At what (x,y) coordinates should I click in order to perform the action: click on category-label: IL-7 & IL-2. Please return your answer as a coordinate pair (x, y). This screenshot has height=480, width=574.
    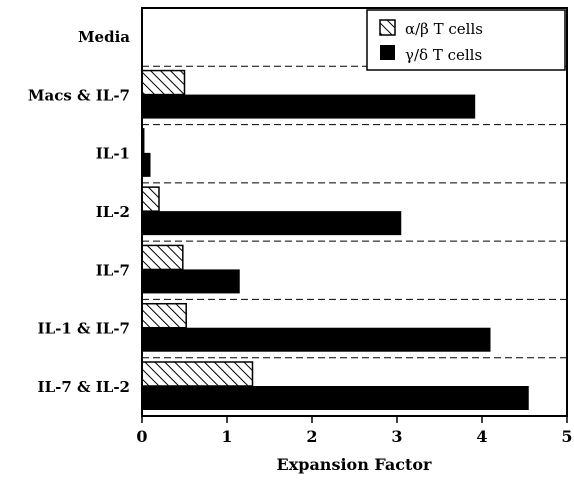
    Looking at the image, I should click on (84, 387).